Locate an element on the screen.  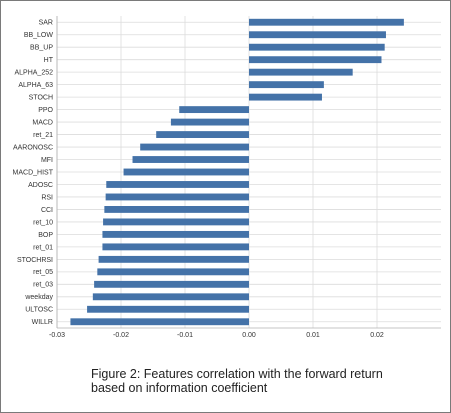
category-label: BOP is located at coordinates (45, 235).